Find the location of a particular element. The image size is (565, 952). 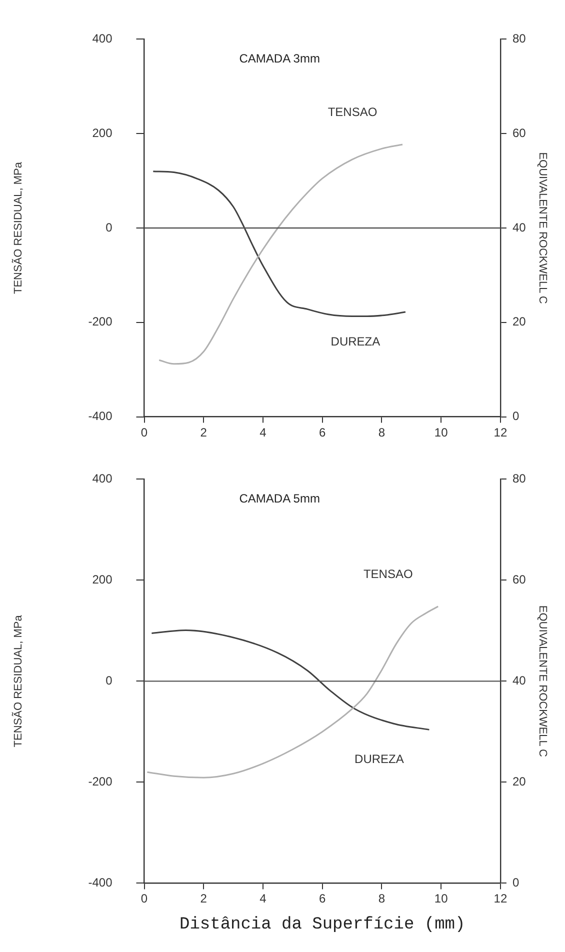

text: CAMADA 5mm is located at coordinates (279, 499).